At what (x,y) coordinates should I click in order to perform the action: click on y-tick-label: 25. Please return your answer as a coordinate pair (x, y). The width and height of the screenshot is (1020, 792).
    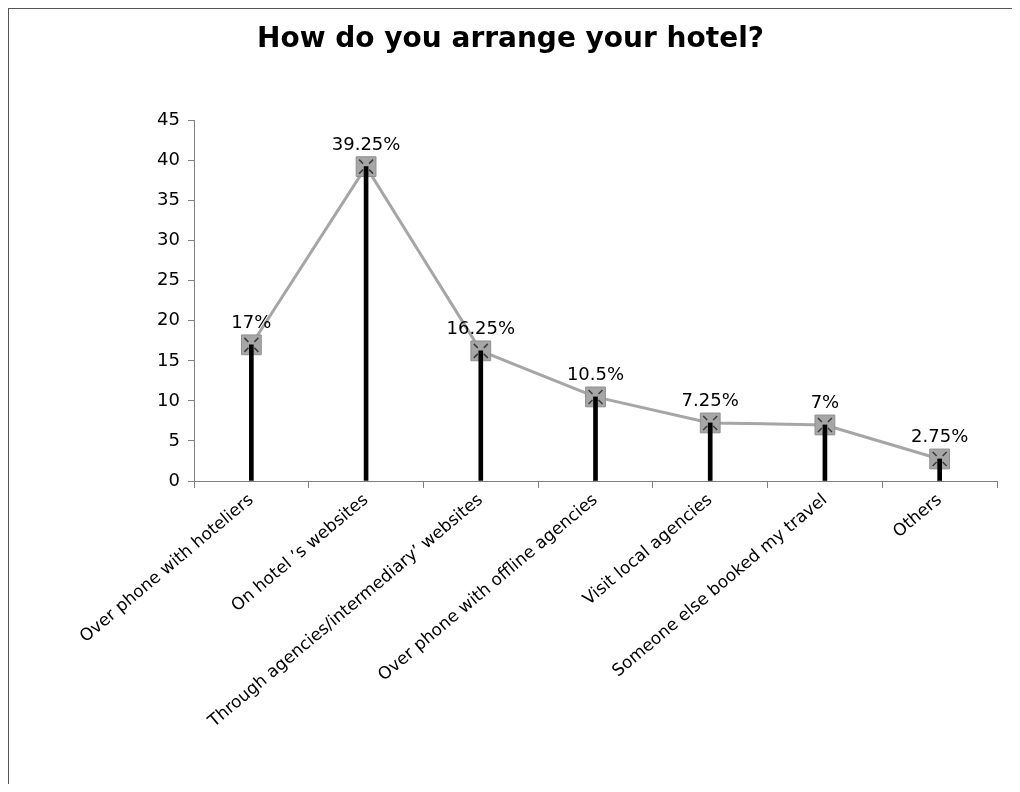
    Looking at the image, I should click on (168, 279).